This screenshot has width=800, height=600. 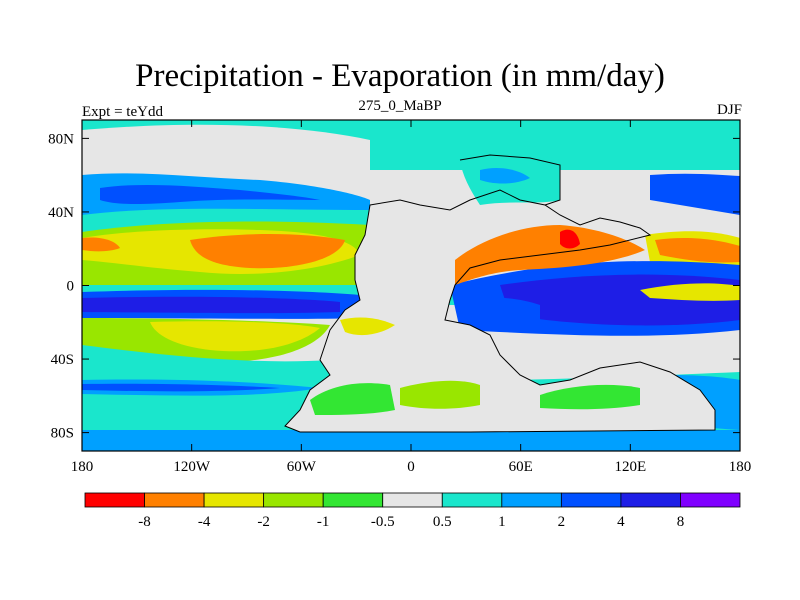 I want to click on south-pangaea-lightgreen, so click(x=440, y=394).